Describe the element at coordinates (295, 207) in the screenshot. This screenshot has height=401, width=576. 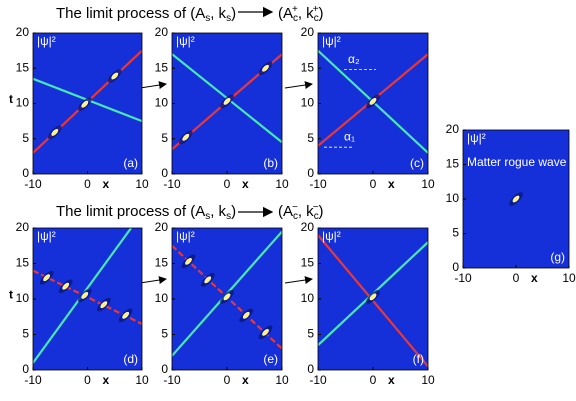
I see `title-part: −` at that location.